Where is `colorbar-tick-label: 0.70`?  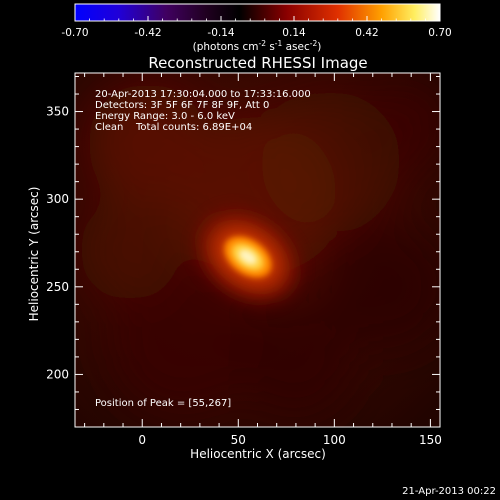 colorbar-tick-label: 0.70 is located at coordinates (439, 33).